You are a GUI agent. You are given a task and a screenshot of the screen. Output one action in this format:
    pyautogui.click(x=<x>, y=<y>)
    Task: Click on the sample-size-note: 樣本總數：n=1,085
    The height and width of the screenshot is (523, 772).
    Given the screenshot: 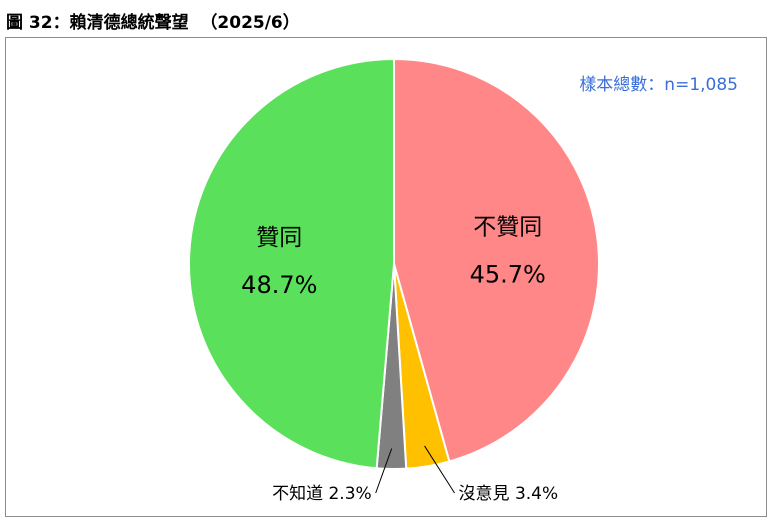 What is the action you would take?
    pyautogui.click(x=658, y=85)
    